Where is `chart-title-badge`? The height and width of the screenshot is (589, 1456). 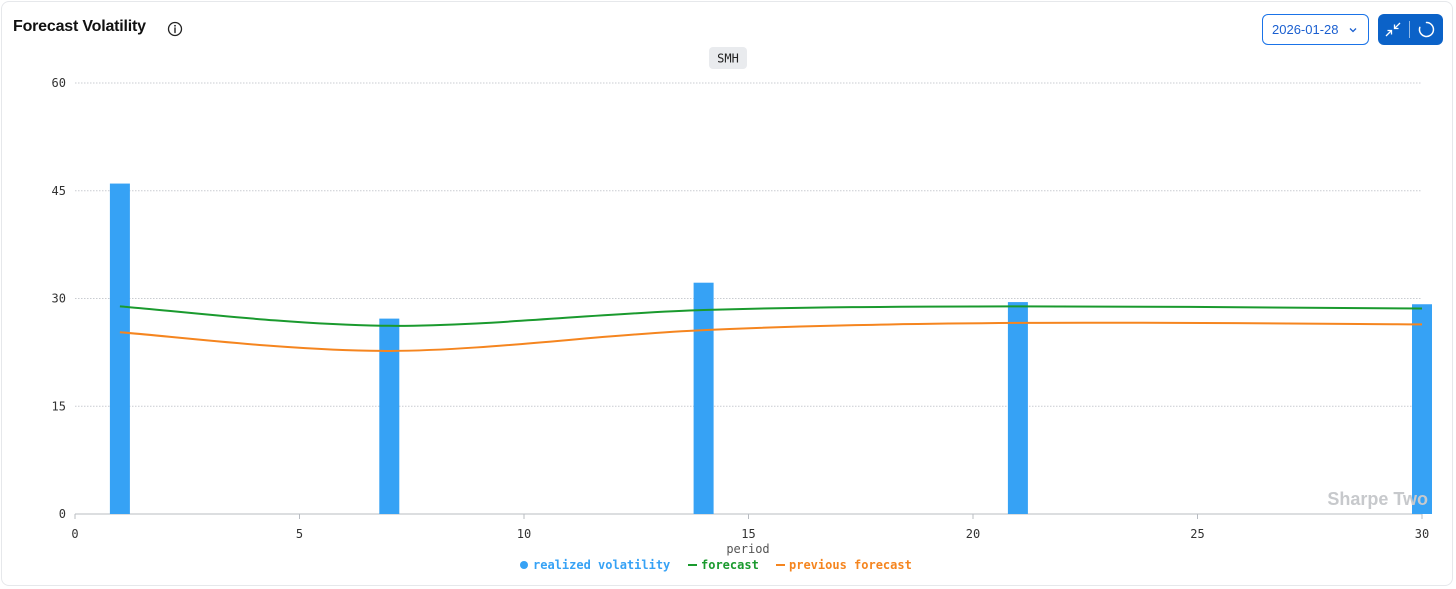 chart-title-badge is located at coordinates (728, 58).